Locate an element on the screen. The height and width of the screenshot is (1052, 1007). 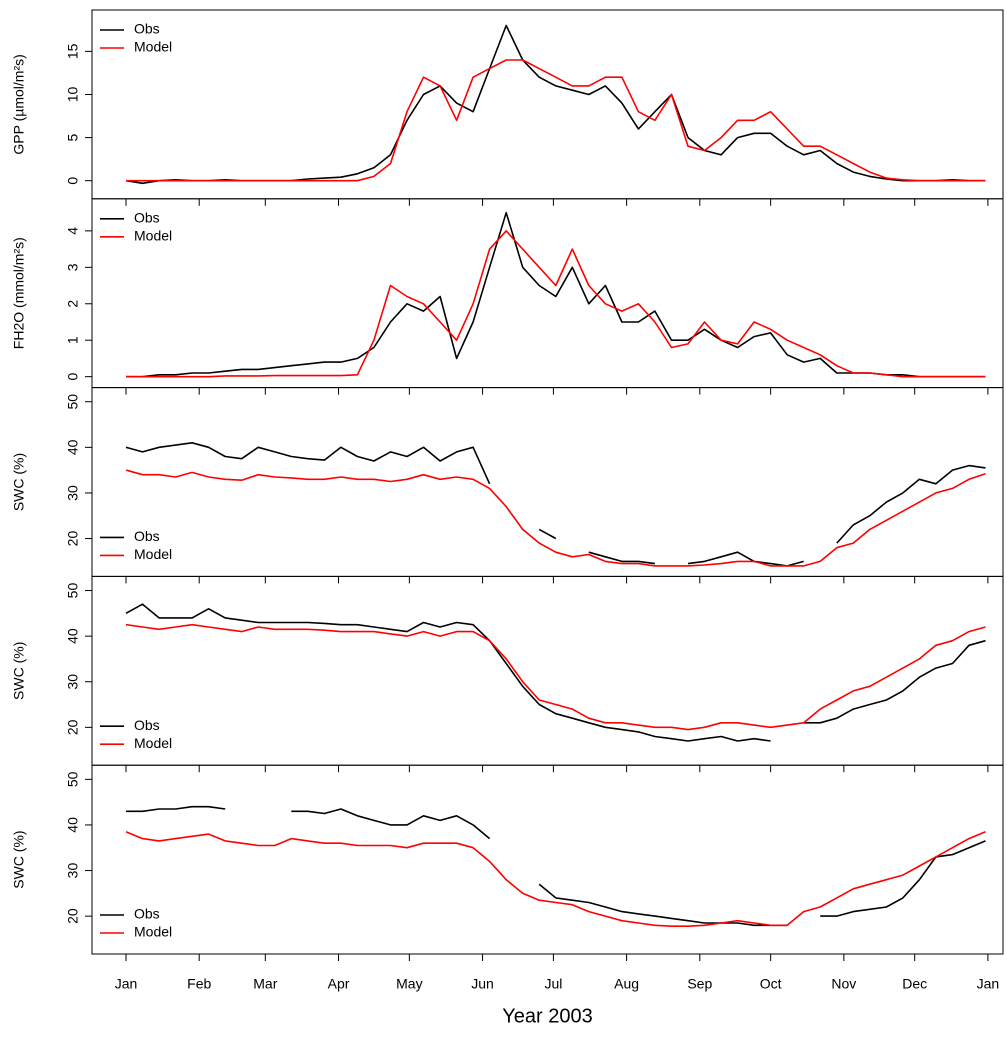
x-tick-label: Jul is located at coordinates (553, 984).